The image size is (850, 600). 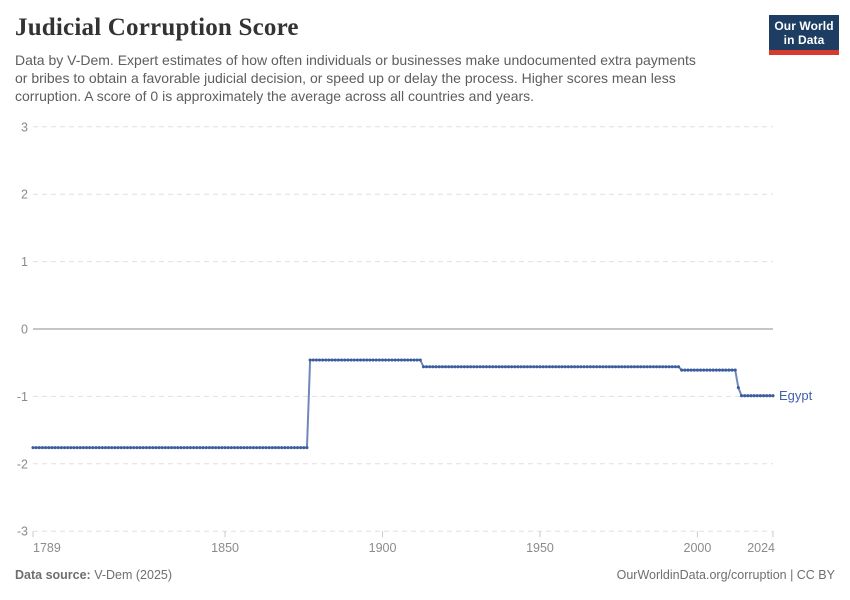 What do you see at coordinates (725, 575) in the screenshot?
I see `attribution-link: OurWorldinData.org/corruption | CC BY` at bounding box center [725, 575].